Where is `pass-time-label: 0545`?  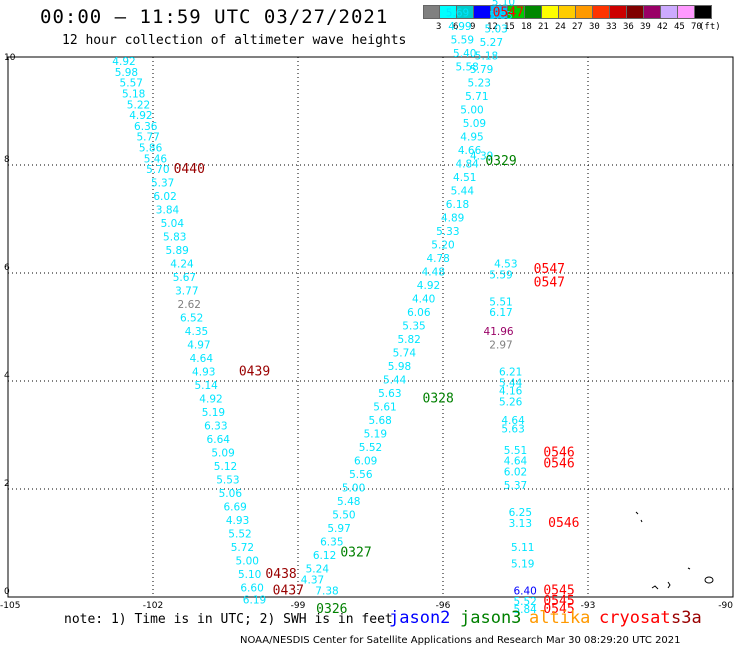 pass-time-label: 0545 is located at coordinates (558, 609).